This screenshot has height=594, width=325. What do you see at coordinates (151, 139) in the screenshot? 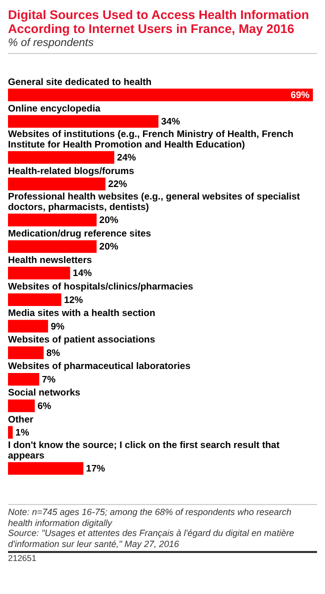
I see `y-tick-label: Websites of institutions (e.g., French Ministry of Health, French Institute for Health Promotion and Health Education)` at bounding box center [151, 139].